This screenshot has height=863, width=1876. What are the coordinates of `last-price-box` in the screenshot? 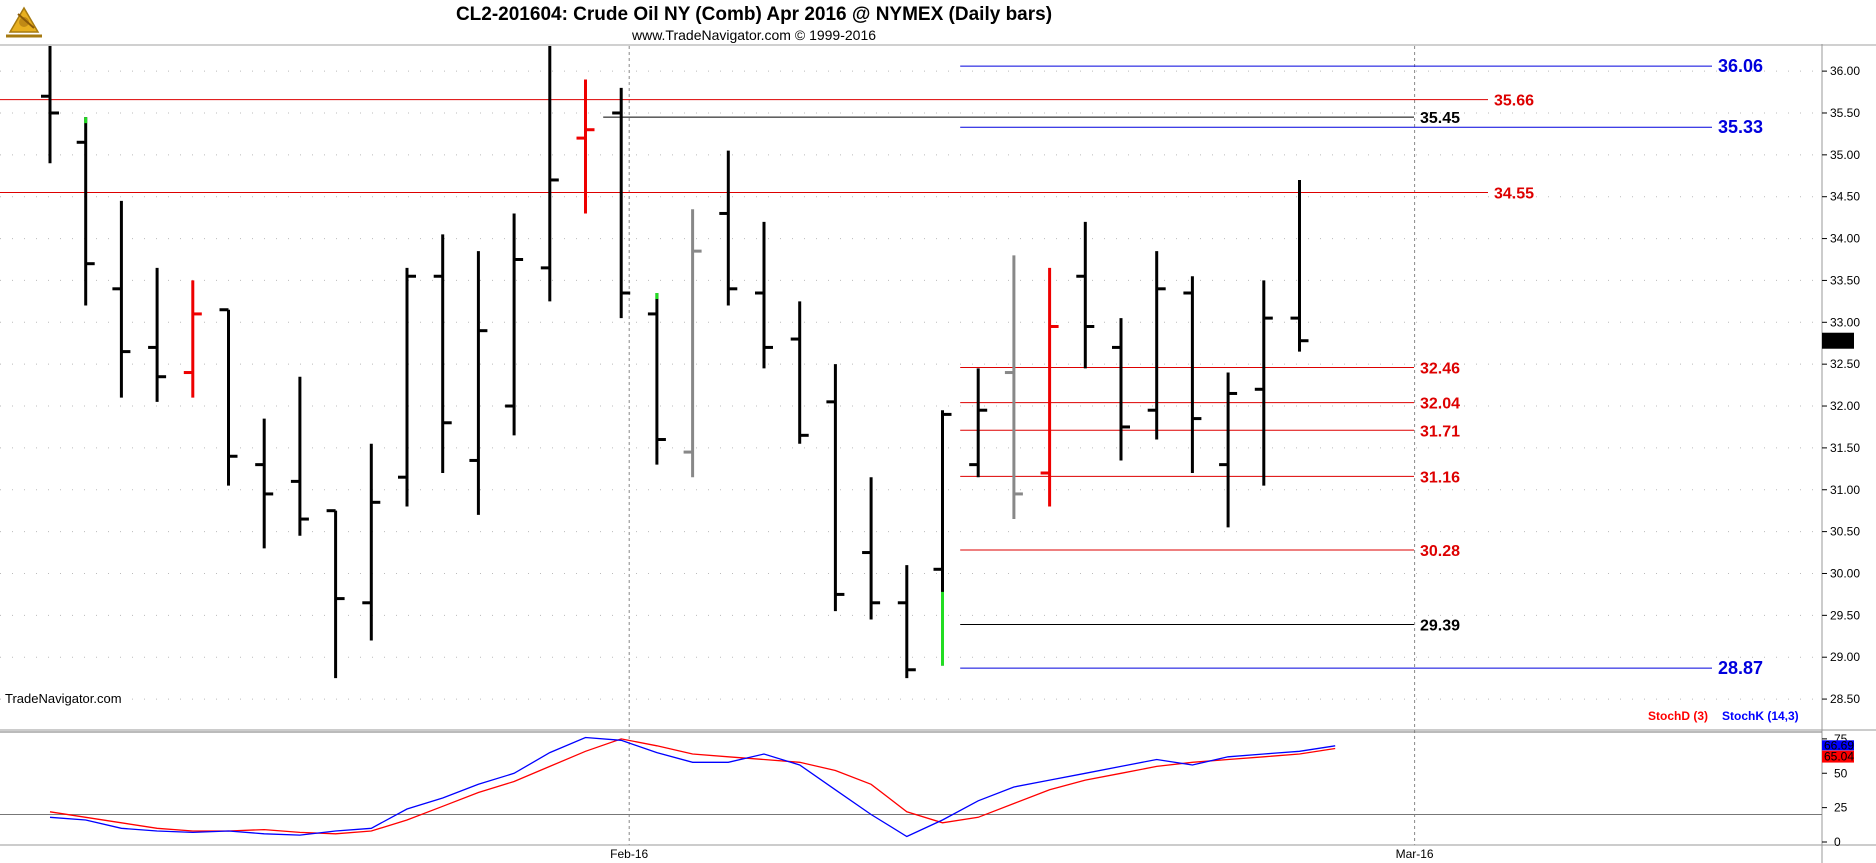 It's located at (1838, 340).